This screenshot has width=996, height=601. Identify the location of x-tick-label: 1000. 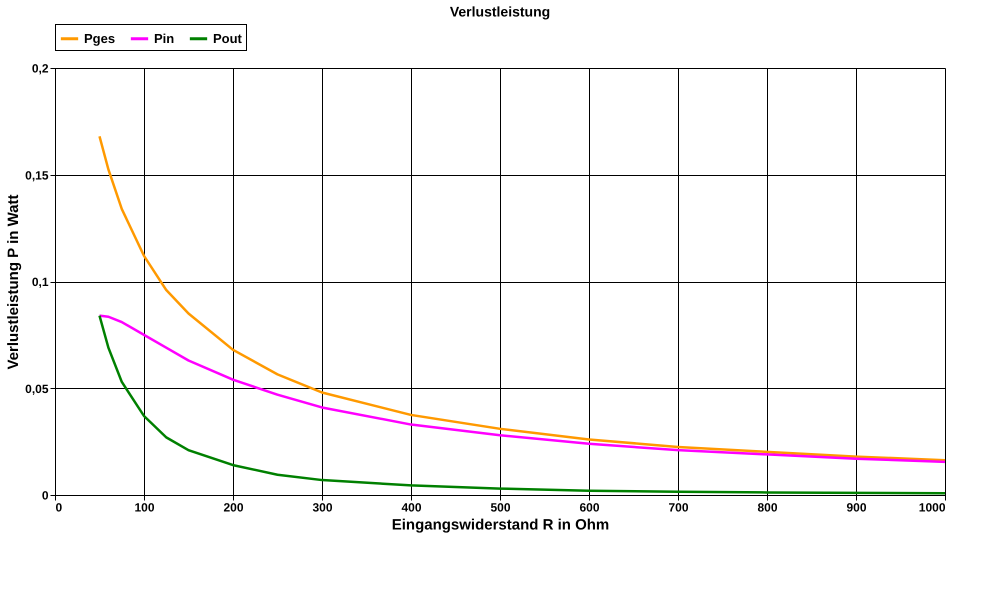
(932, 507).